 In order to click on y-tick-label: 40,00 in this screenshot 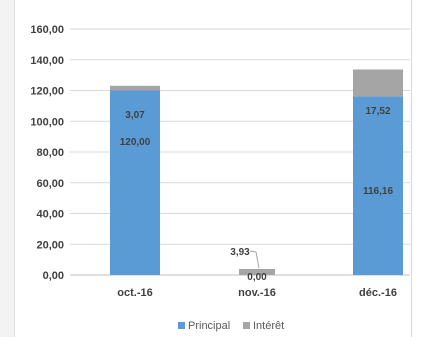, I will do `click(50, 215)`.